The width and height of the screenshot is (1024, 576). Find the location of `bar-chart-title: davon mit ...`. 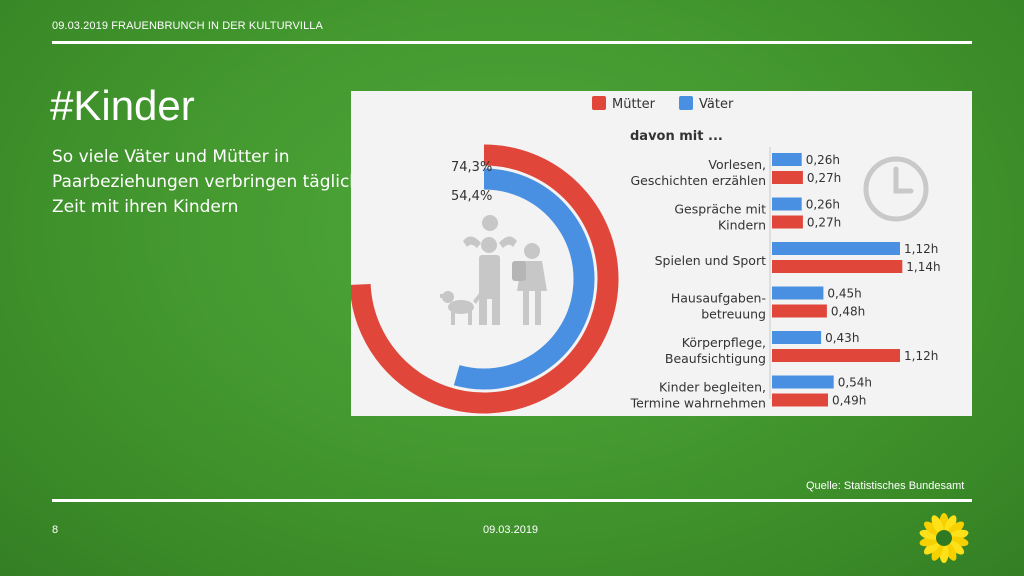

bar-chart-title: davon mit ... is located at coordinates (676, 136).